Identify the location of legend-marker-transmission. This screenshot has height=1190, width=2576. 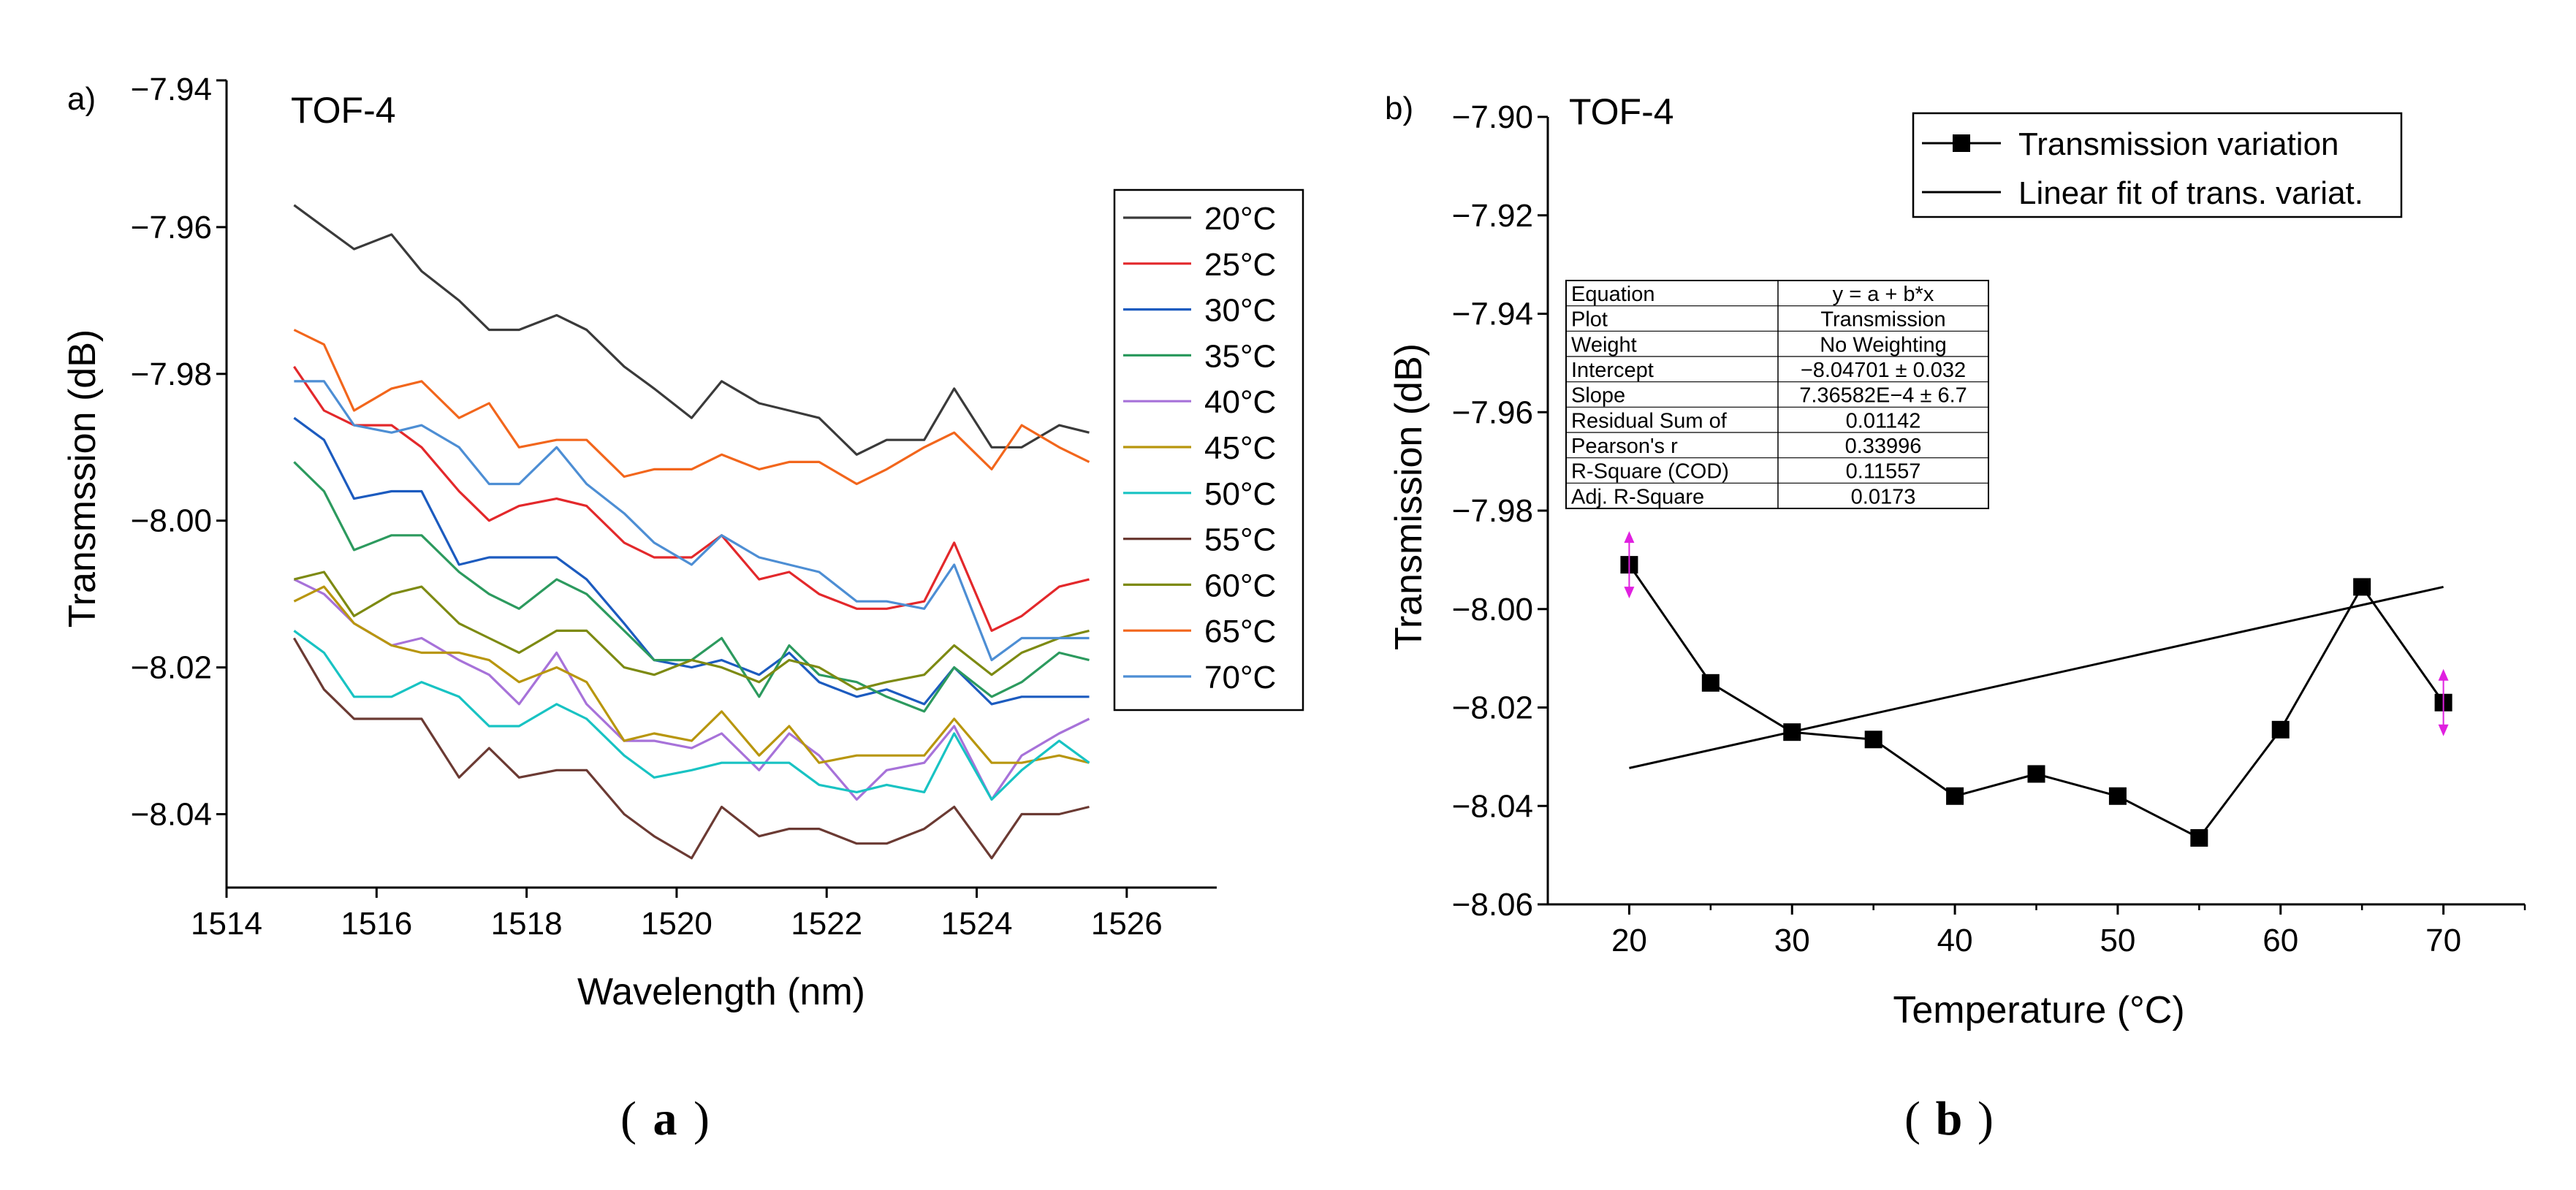
(1961, 143).